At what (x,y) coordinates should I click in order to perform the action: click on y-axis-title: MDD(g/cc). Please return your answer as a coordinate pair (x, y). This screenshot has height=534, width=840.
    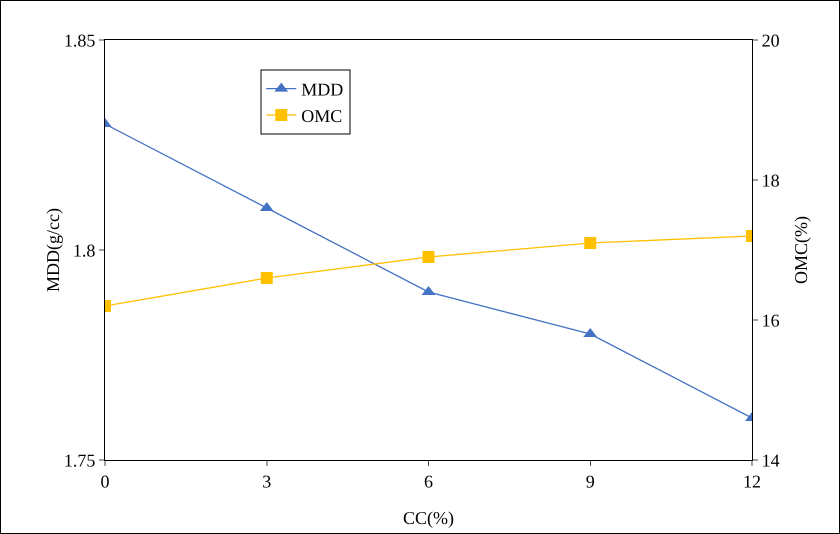
    Looking at the image, I should click on (53, 250).